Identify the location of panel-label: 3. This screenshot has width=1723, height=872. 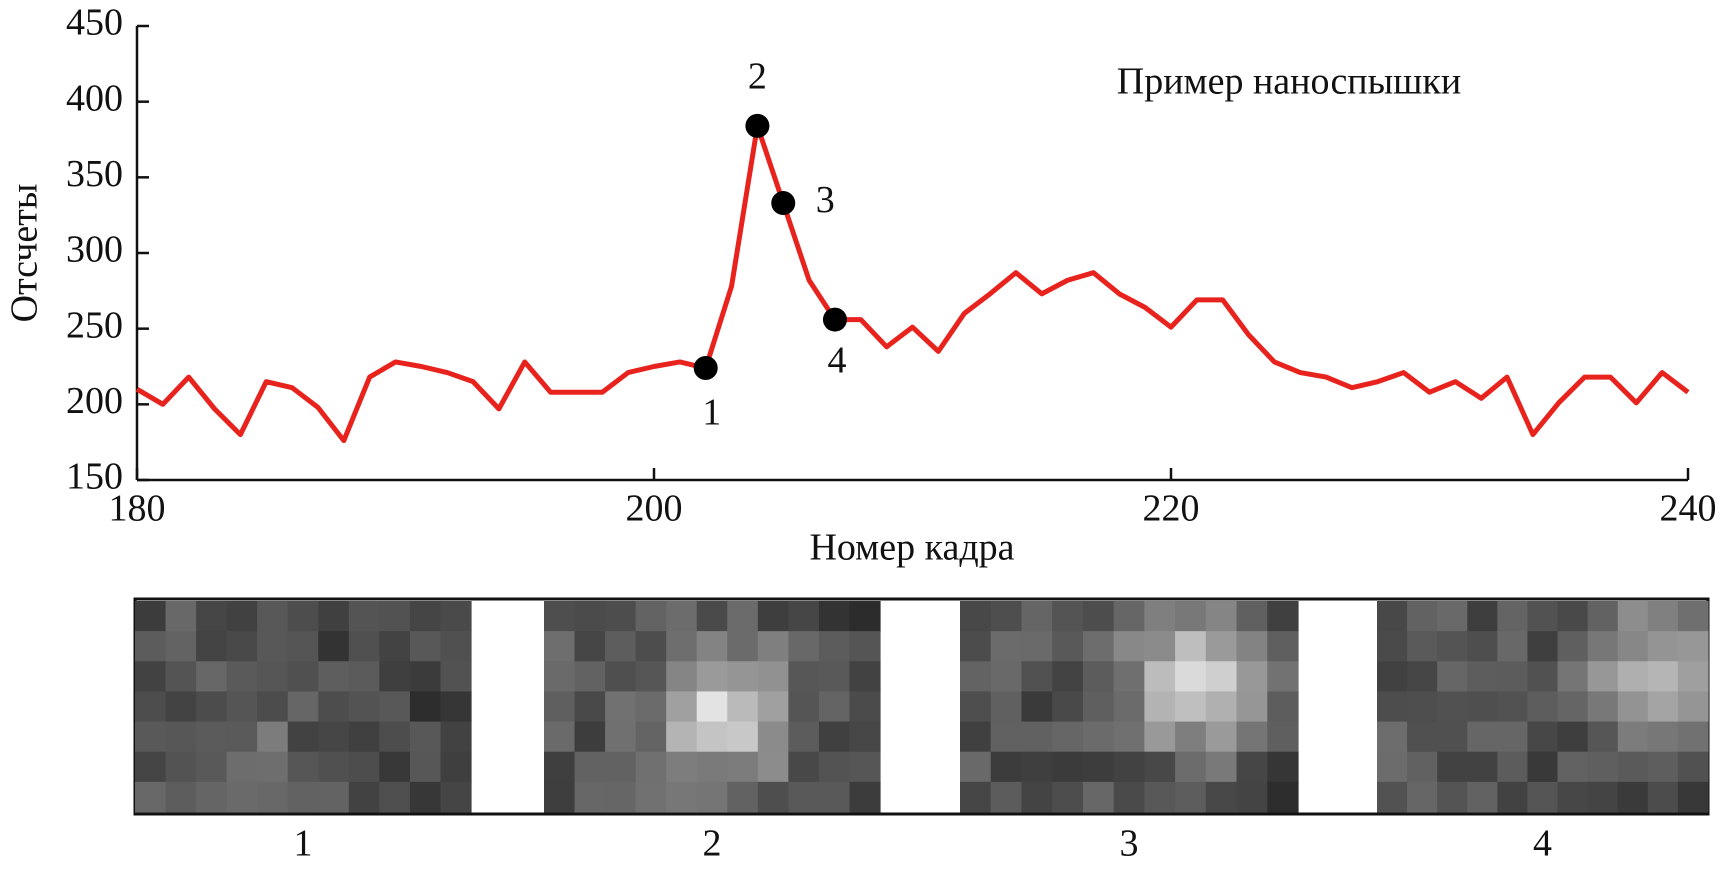
(1129, 844).